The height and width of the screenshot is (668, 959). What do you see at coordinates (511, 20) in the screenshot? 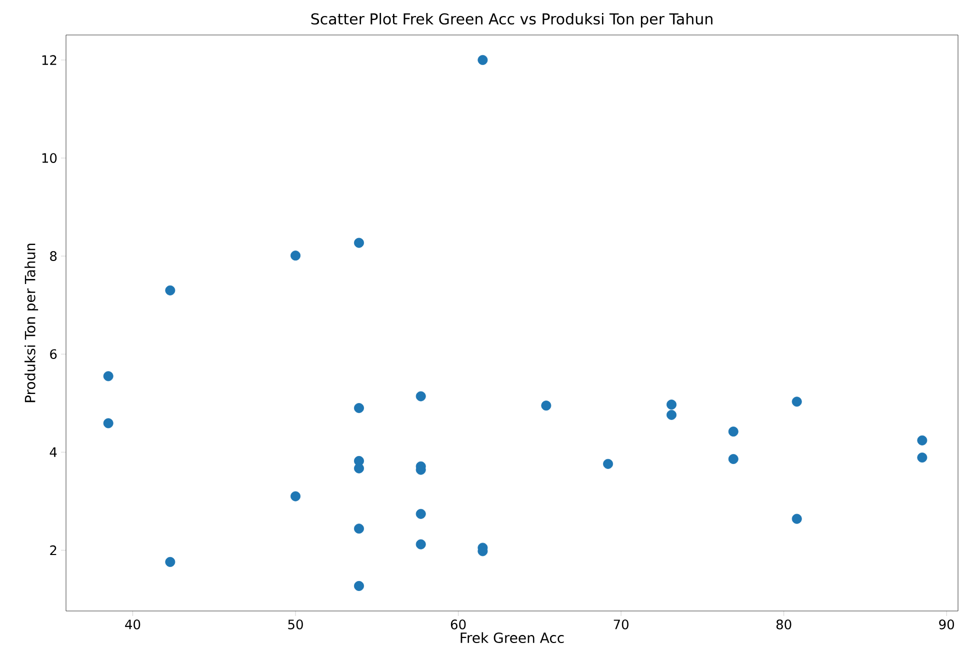
I see `chart-title: Scatter Plot Frek Green Acc vs Produksi Ton per Tahun` at bounding box center [511, 20].